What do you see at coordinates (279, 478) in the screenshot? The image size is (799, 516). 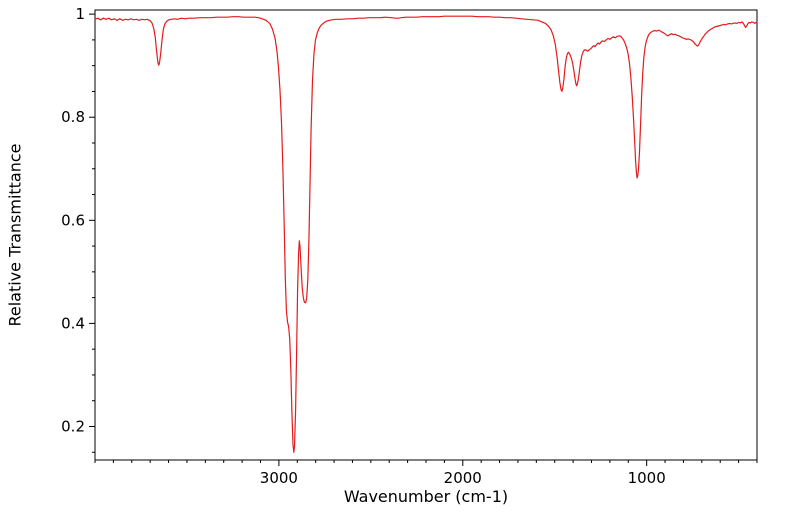 I see `x-tick-label: 3000` at bounding box center [279, 478].